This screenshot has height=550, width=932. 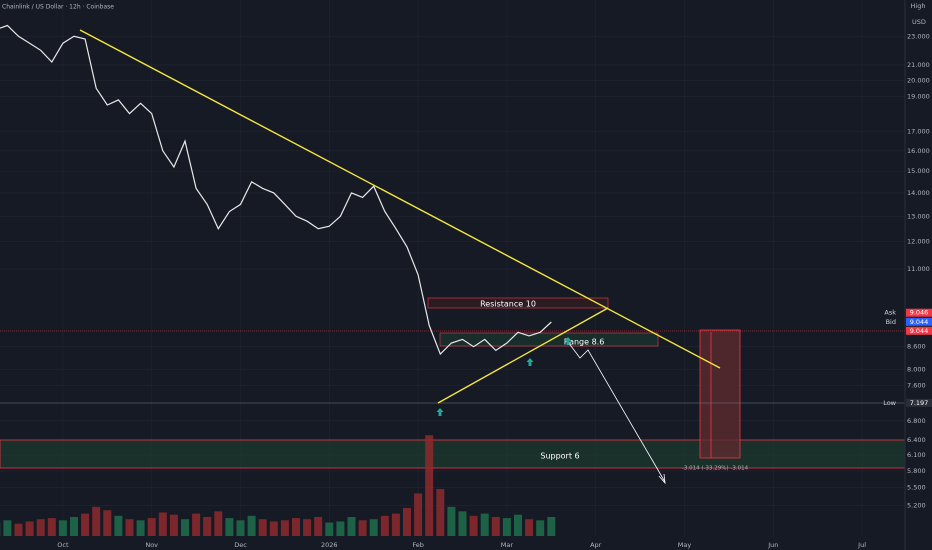 I want to click on range-zone, so click(x=549, y=339).